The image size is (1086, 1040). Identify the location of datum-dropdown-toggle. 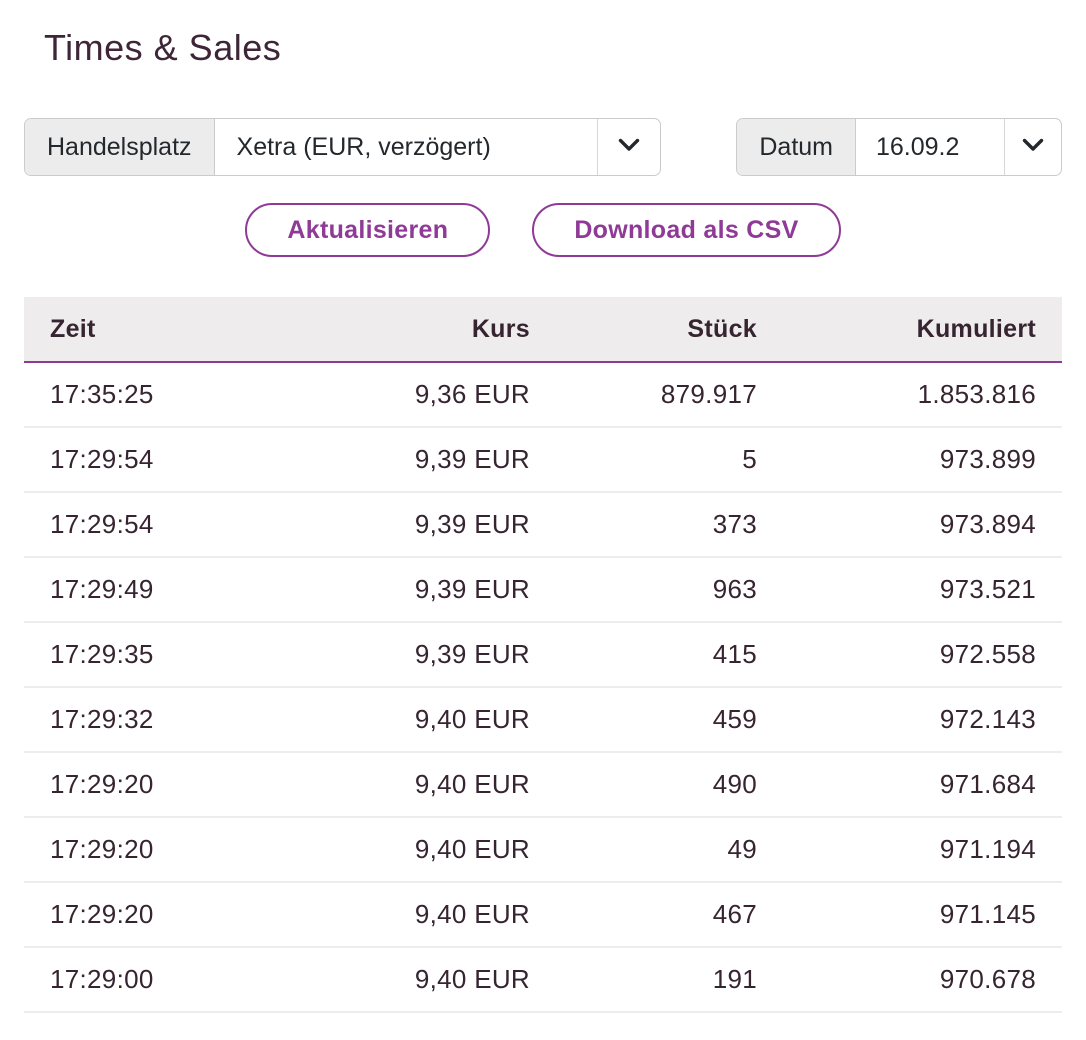
(1032, 147).